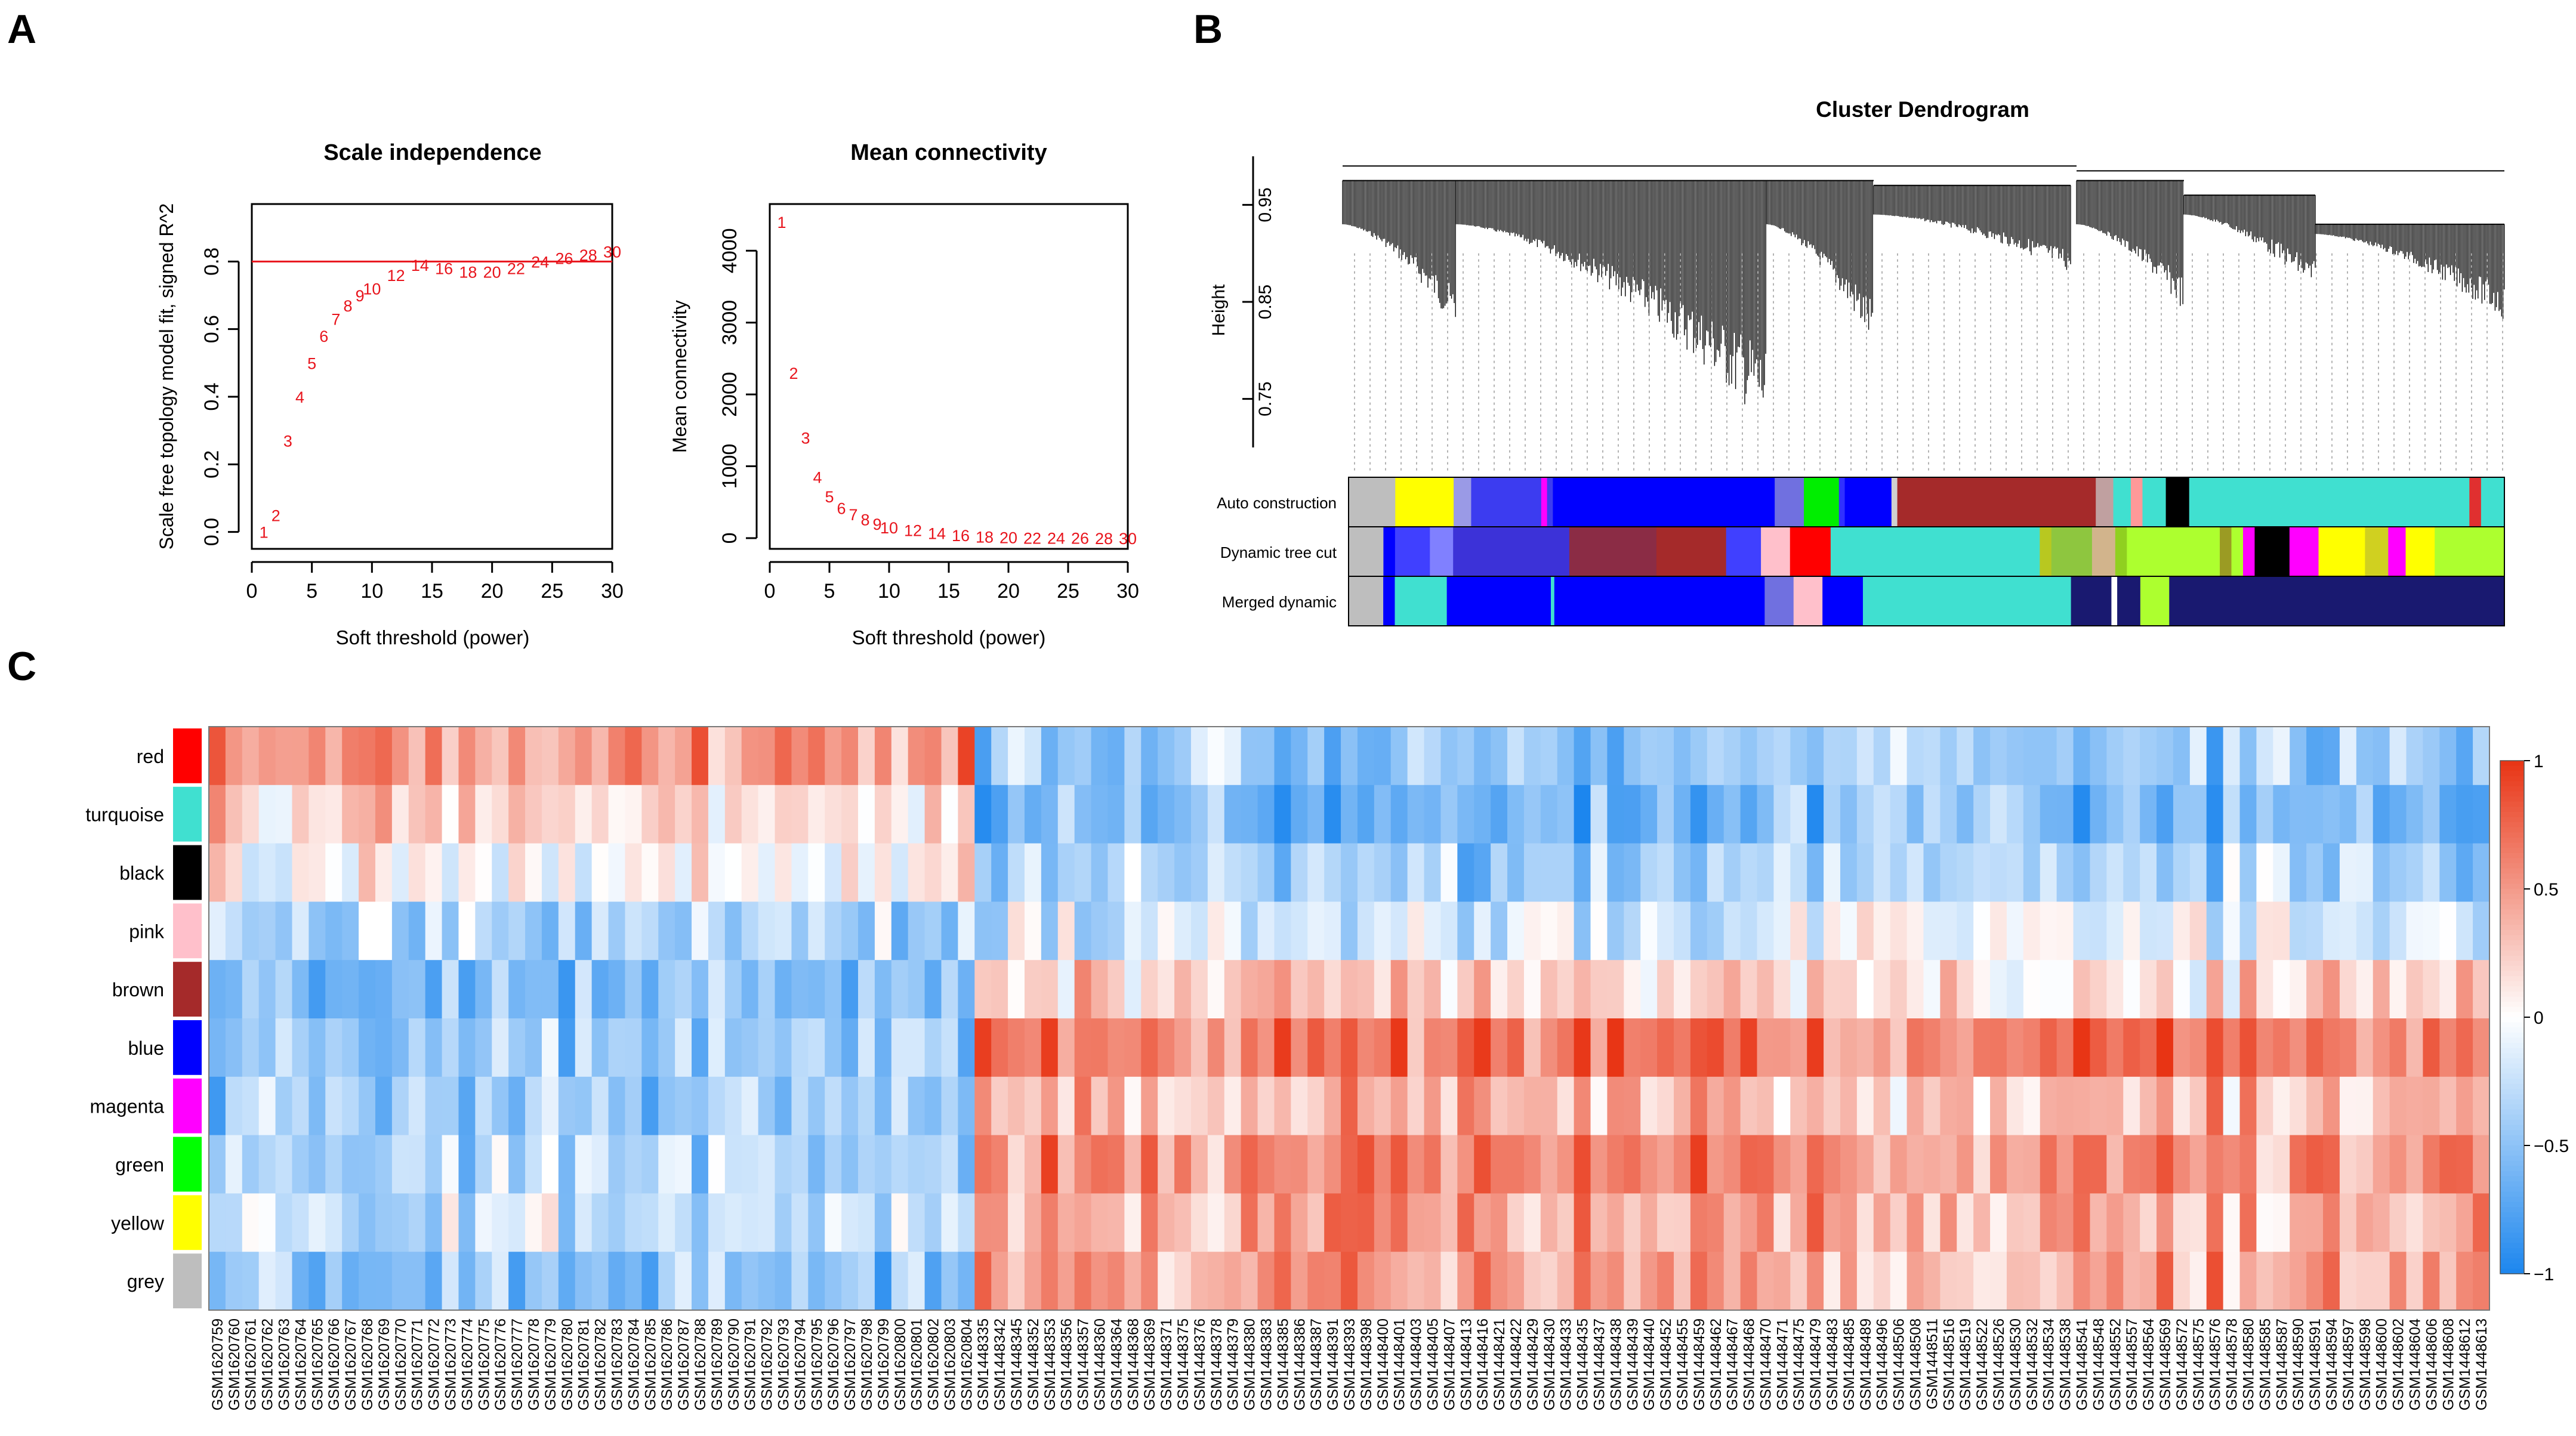 This screenshot has width=2576, height=1436. What do you see at coordinates (601, 1364) in the screenshot?
I see `sample-label: GSM1620782` at bounding box center [601, 1364].